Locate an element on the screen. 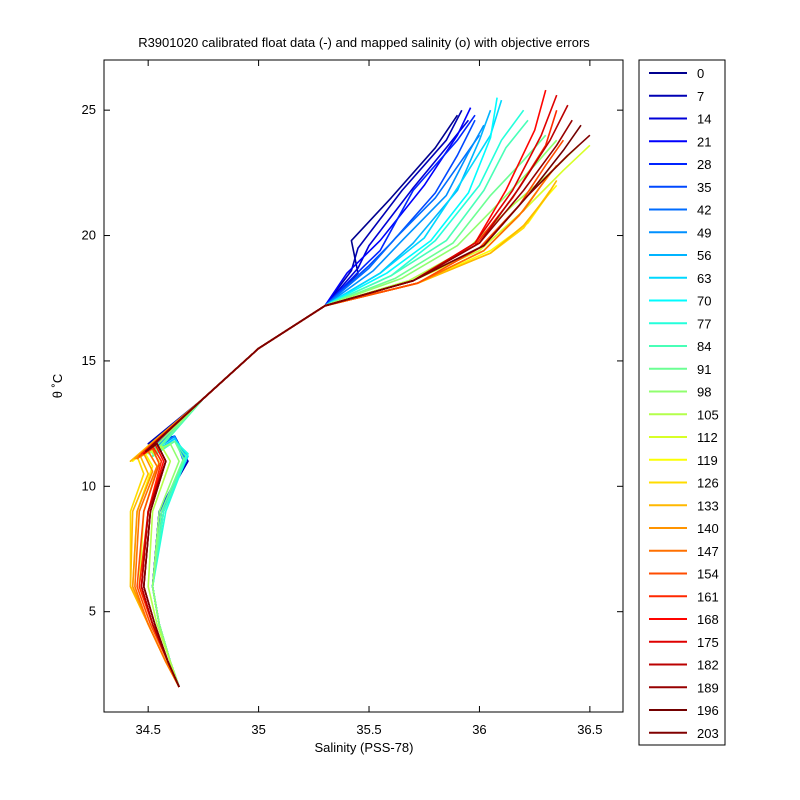 The height and width of the screenshot is (800, 800). legend-label-14: 14 is located at coordinates (704, 119).